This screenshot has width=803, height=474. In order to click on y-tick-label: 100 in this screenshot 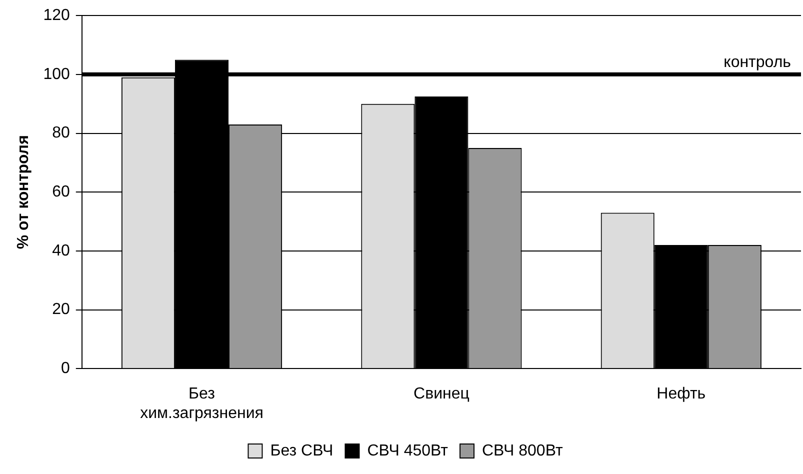, I will do `click(56, 74)`.